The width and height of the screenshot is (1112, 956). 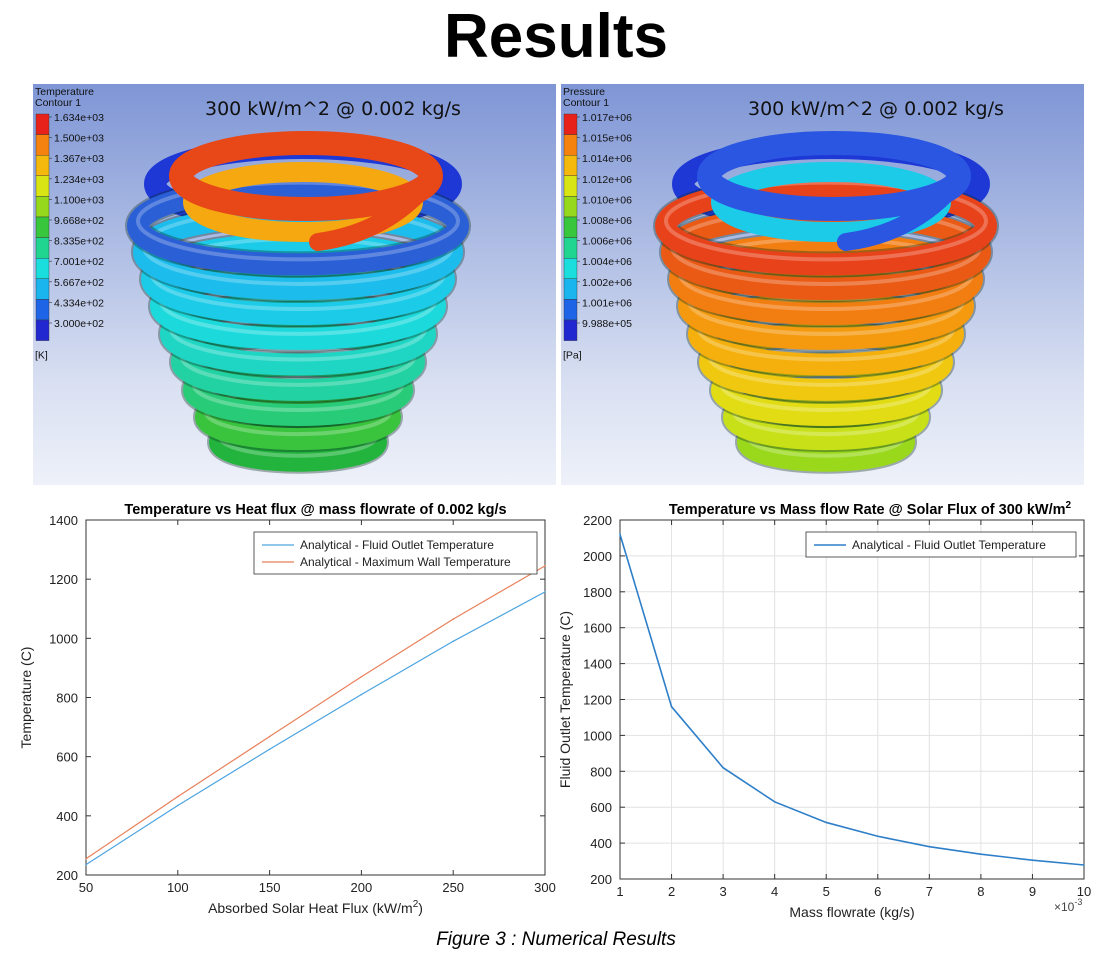 What do you see at coordinates (929, 891) in the screenshot?
I see `x-tick-label: 7` at bounding box center [929, 891].